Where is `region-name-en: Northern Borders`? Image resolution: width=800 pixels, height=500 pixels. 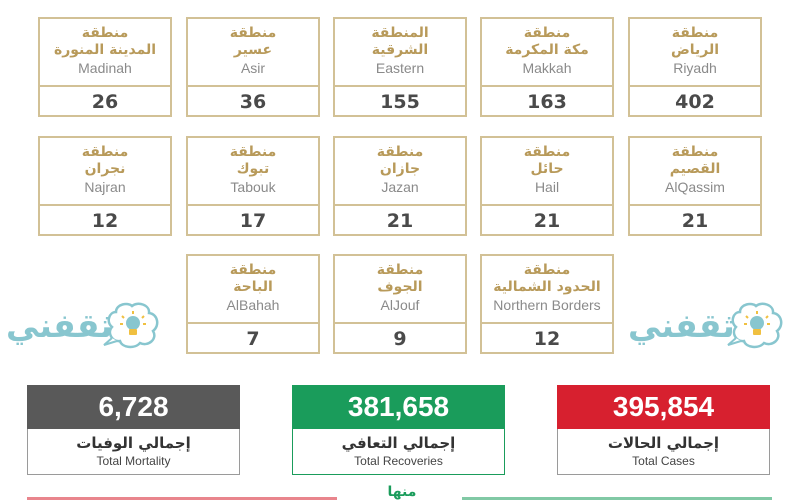 region-name-en: Northern Borders is located at coordinates (547, 305).